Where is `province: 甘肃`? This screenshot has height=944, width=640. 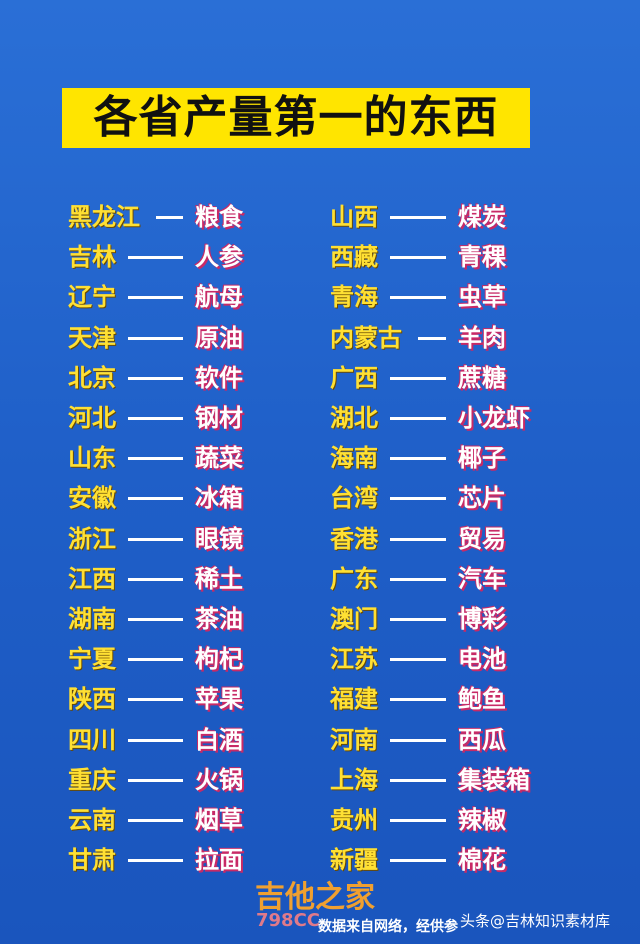 province: 甘肃 is located at coordinates (92, 860).